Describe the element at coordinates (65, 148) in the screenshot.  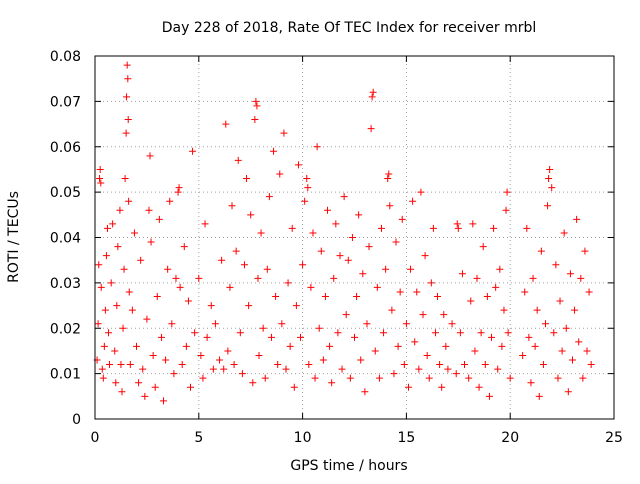
I see `y-tick-label: 0.06` at that location.